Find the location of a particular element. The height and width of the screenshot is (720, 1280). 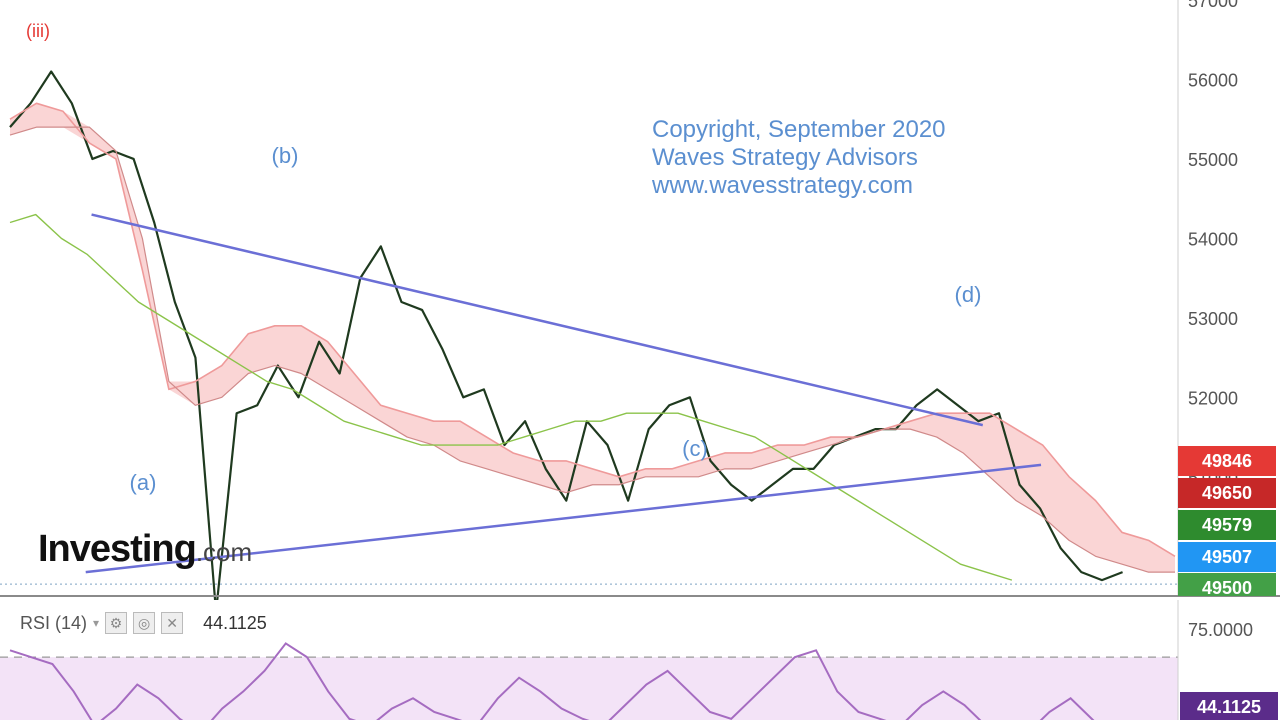

rsi-line is located at coordinates (552, 681).